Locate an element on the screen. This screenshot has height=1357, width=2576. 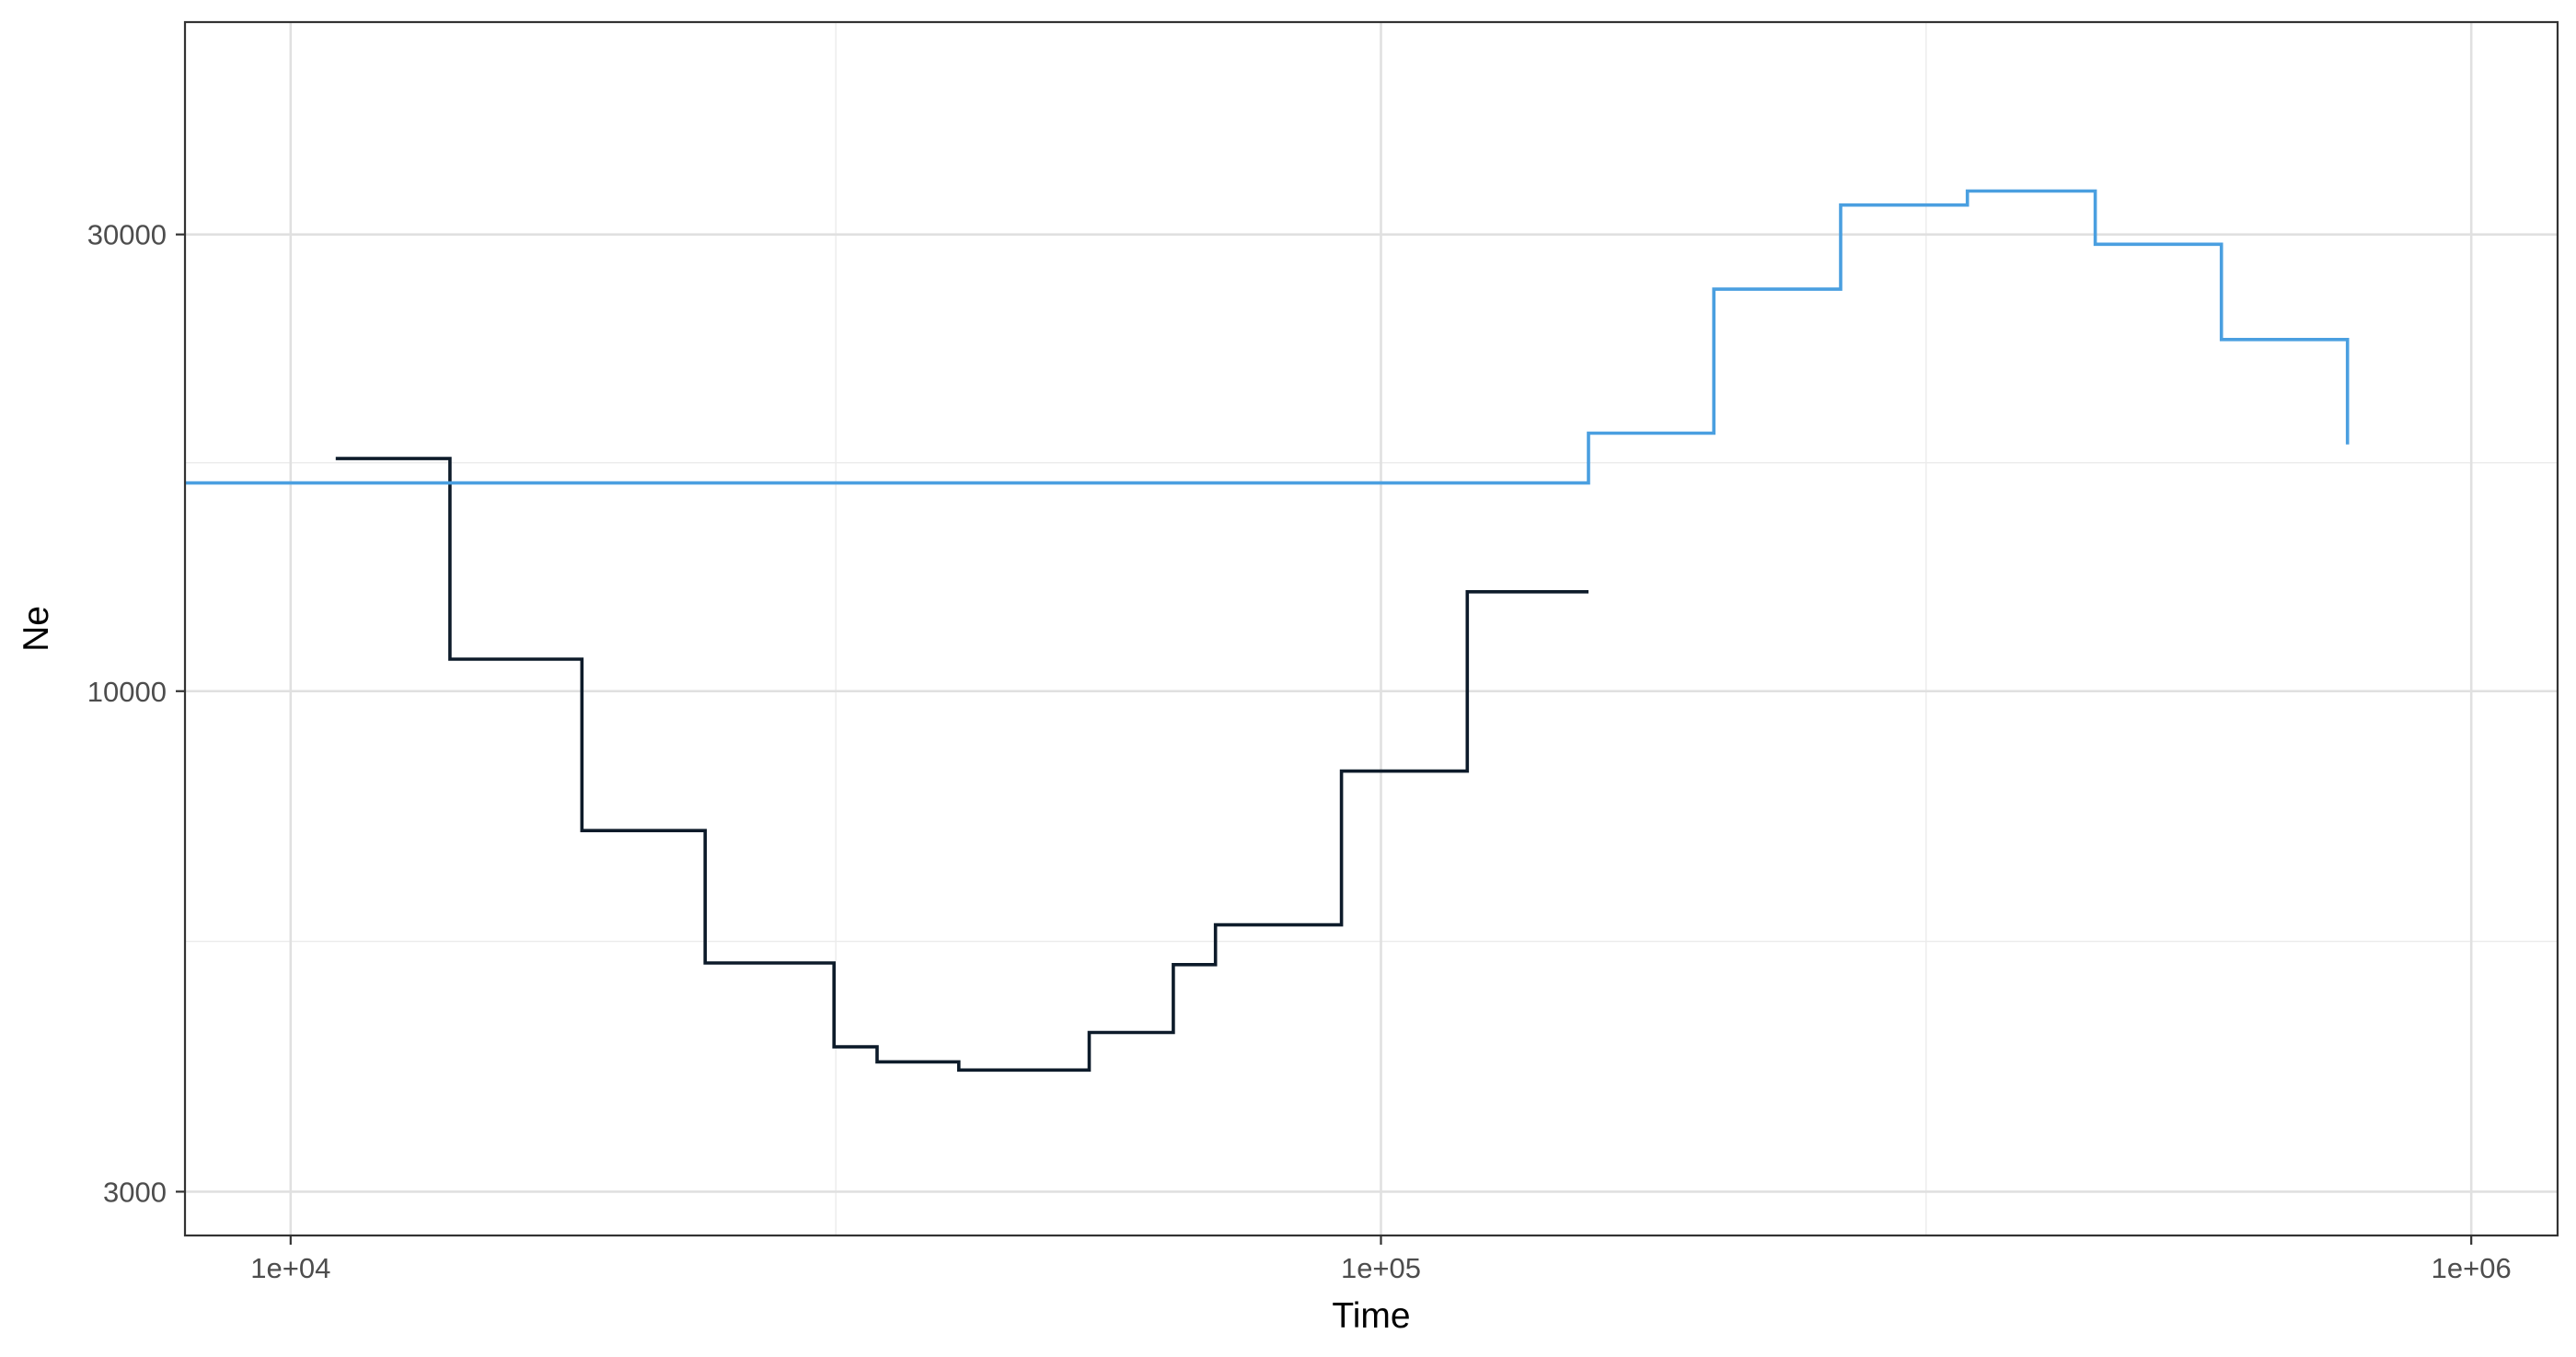
x-axis-title: Time is located at coordinates (1371, 1316).